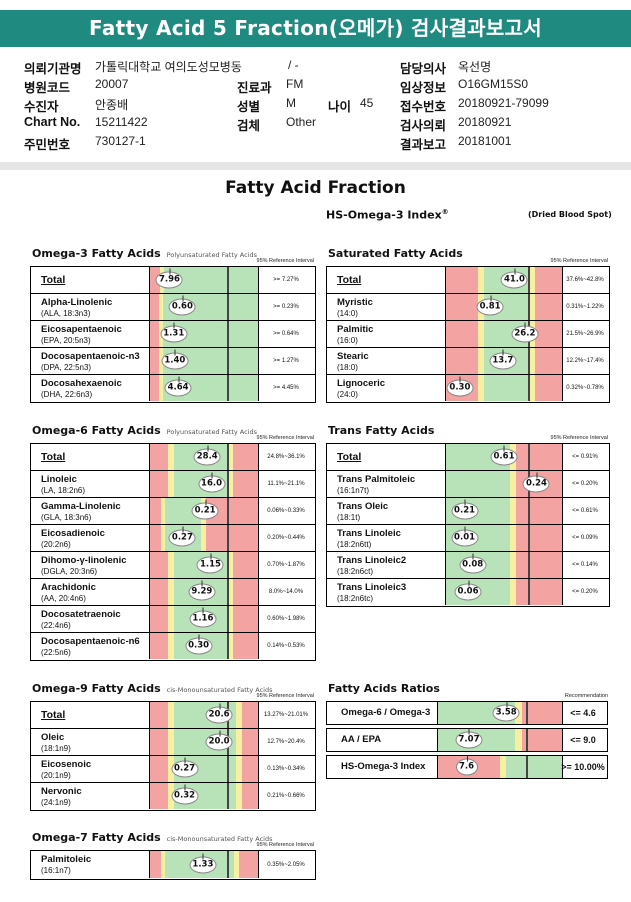 The image size is (631, 902). Describe the element at coordinates (286, 619) in the screenshot. I see `omega6-reference: 0.60%~1.98%` at that location.